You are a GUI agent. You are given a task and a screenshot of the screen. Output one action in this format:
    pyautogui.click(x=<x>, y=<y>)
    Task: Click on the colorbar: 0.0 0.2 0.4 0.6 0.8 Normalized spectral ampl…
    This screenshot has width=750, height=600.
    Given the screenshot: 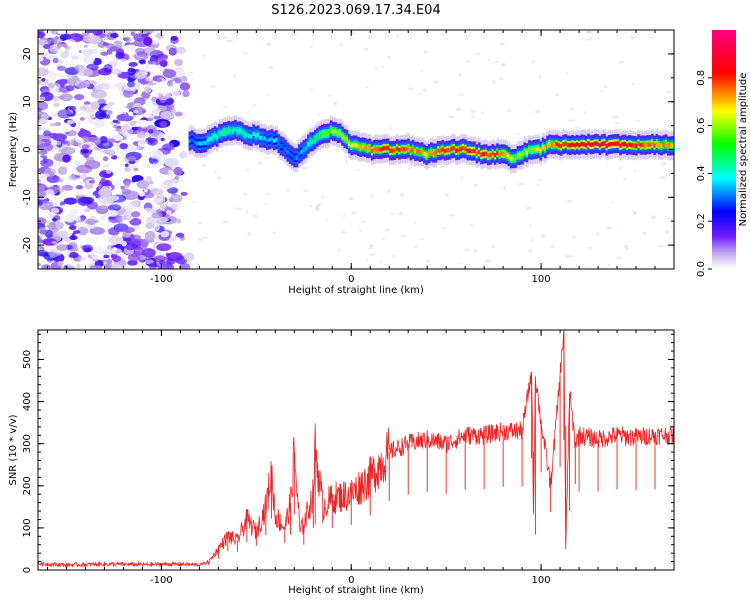 What is the action you would take?
    pyautogui.click(x=722, y=153)
    